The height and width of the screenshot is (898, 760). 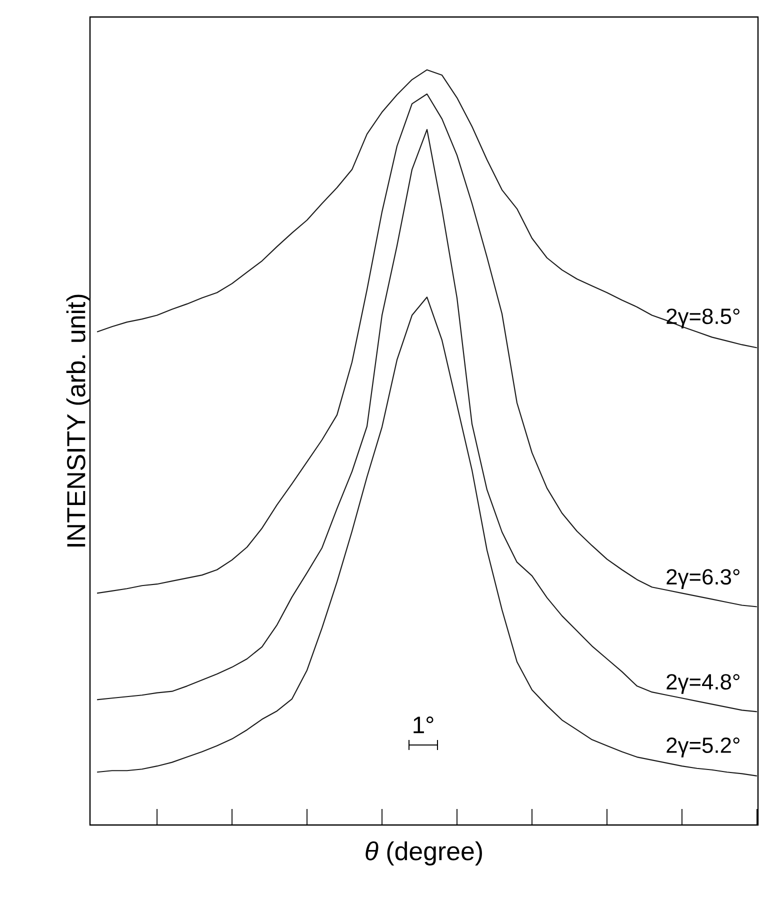 I want to click on series-label: 2γ=4.8°, so click(x=703, y=684).